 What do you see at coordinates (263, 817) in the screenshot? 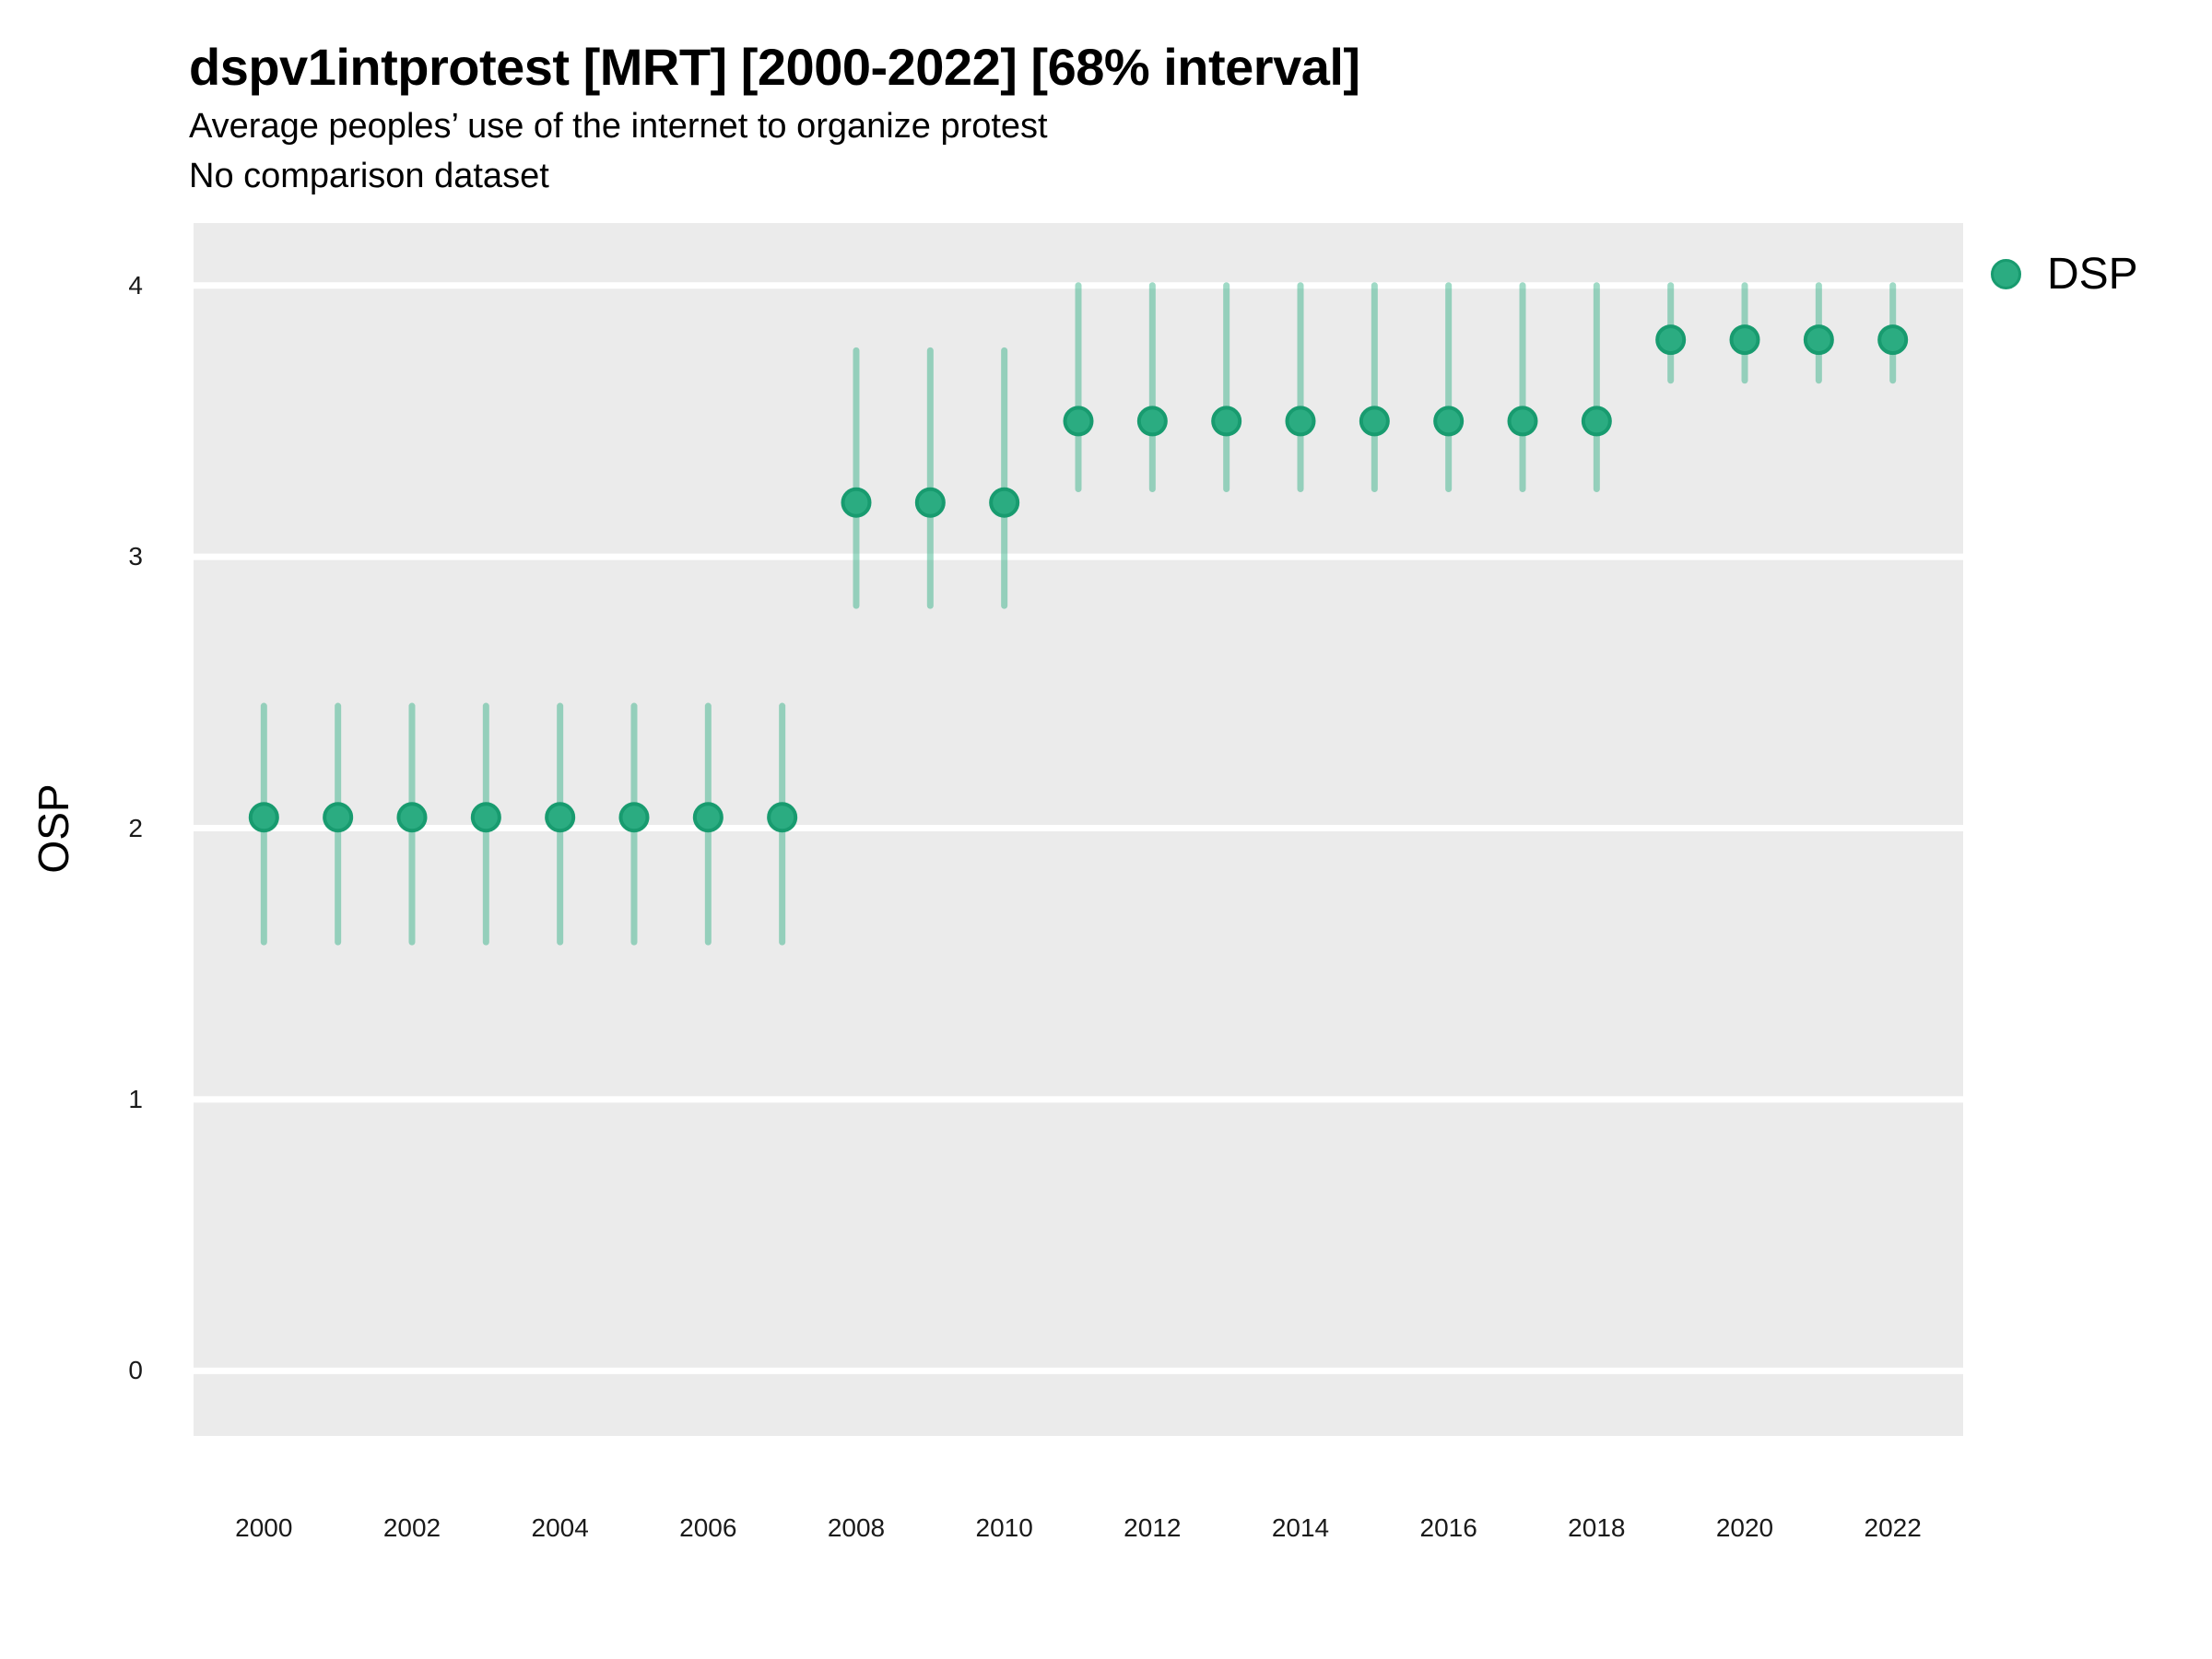
I see `data-point-2000` at bounding box center [263, 817].